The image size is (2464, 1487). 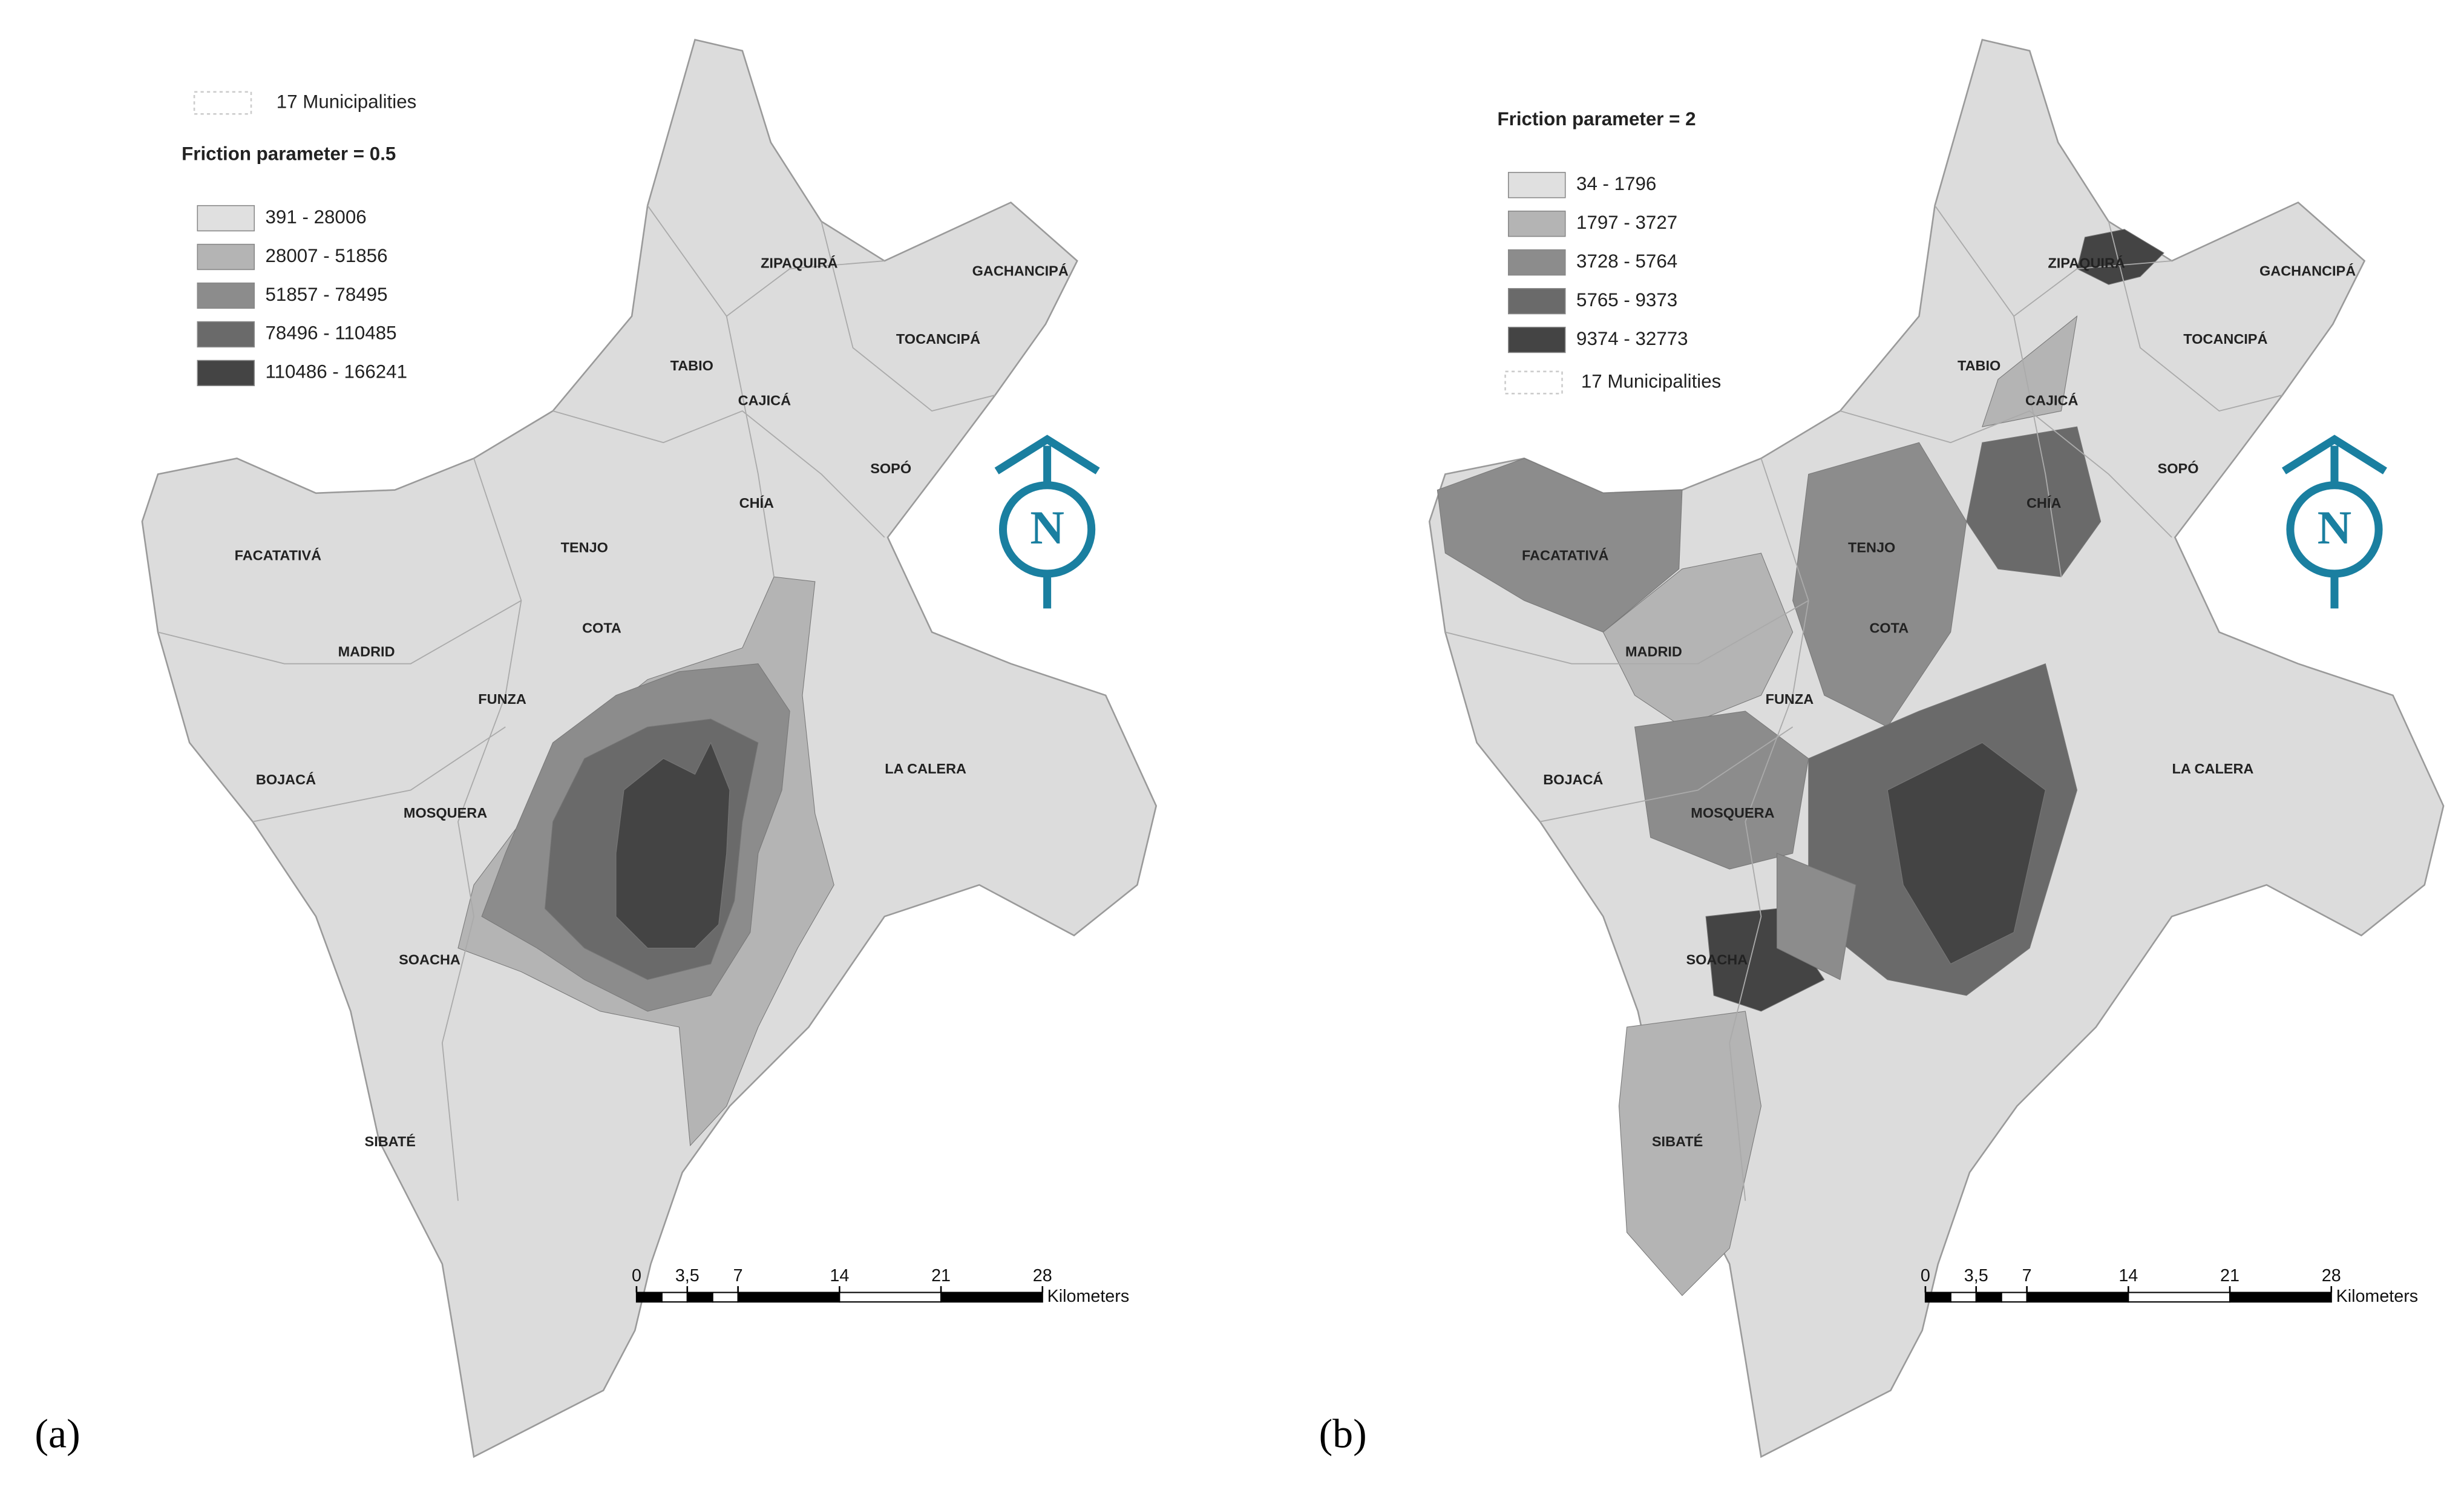 What do you see at coordinates (2086, 262) in the screenshot?
I see `municipality-label: ZIPAQUIRÁ` at bounding box center [2086, 262].